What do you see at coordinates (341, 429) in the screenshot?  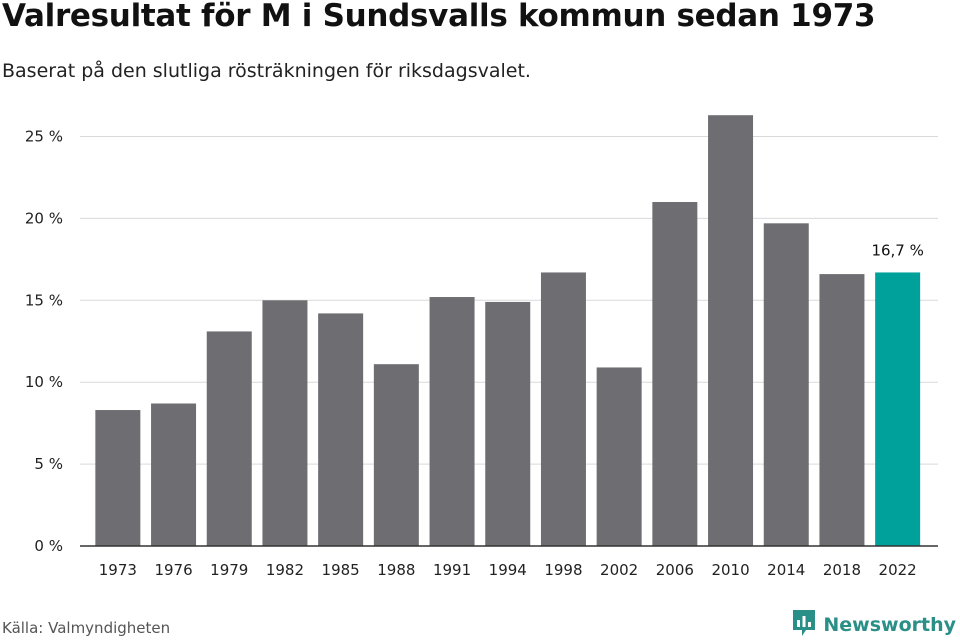 I see `bar-1985` at bounding box center [341, 429].